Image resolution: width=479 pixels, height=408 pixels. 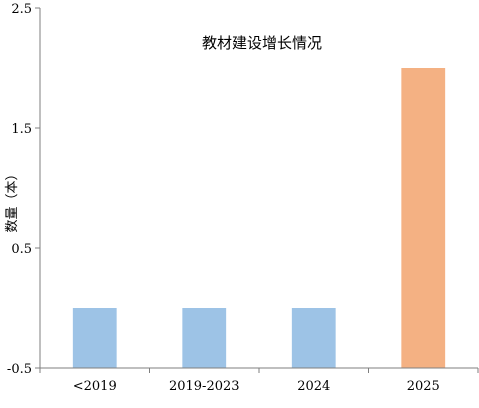 I want to click on x-tick-label: <2019, so click(x=95, y=386).